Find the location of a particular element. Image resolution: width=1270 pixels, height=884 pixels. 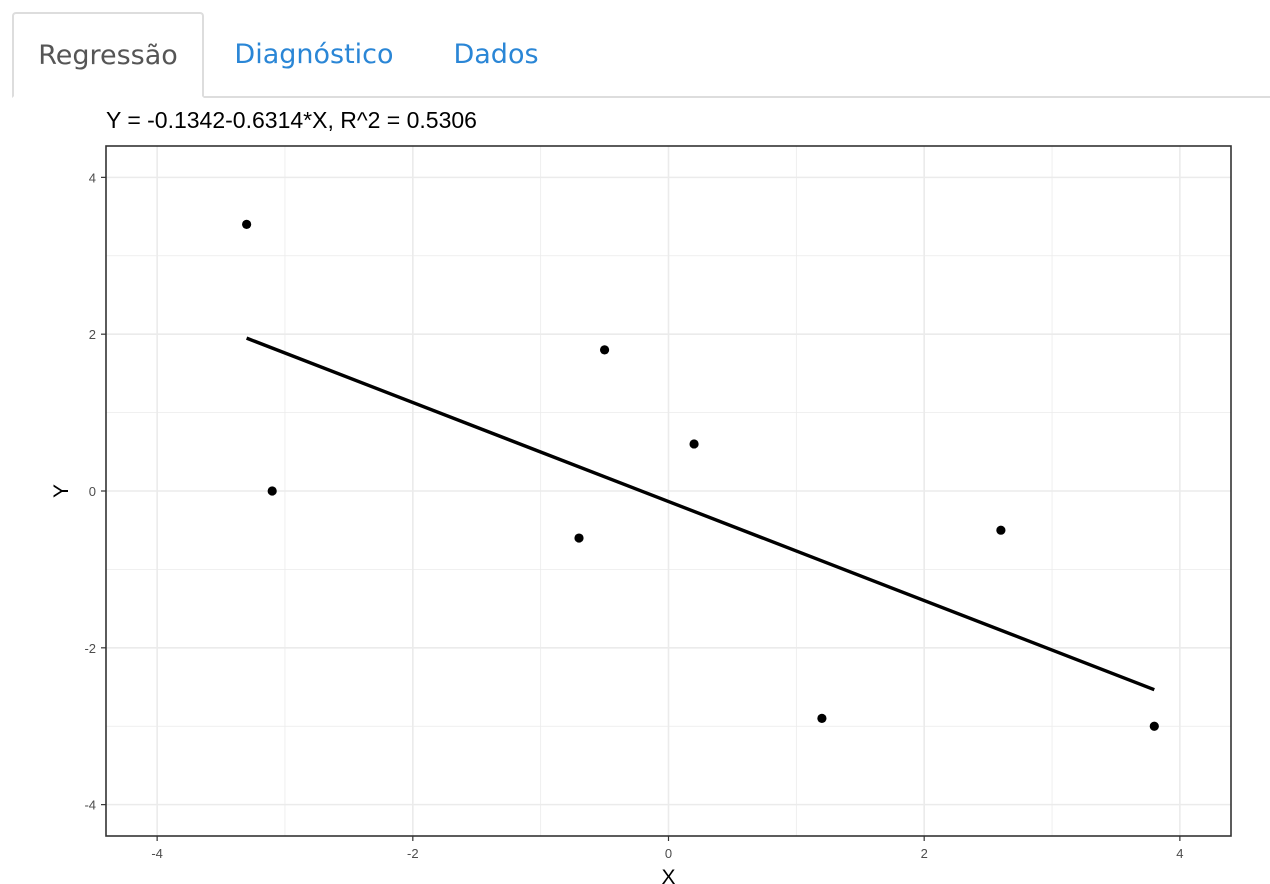

y-tick-label: 0 is located at coordinates (92, 491).